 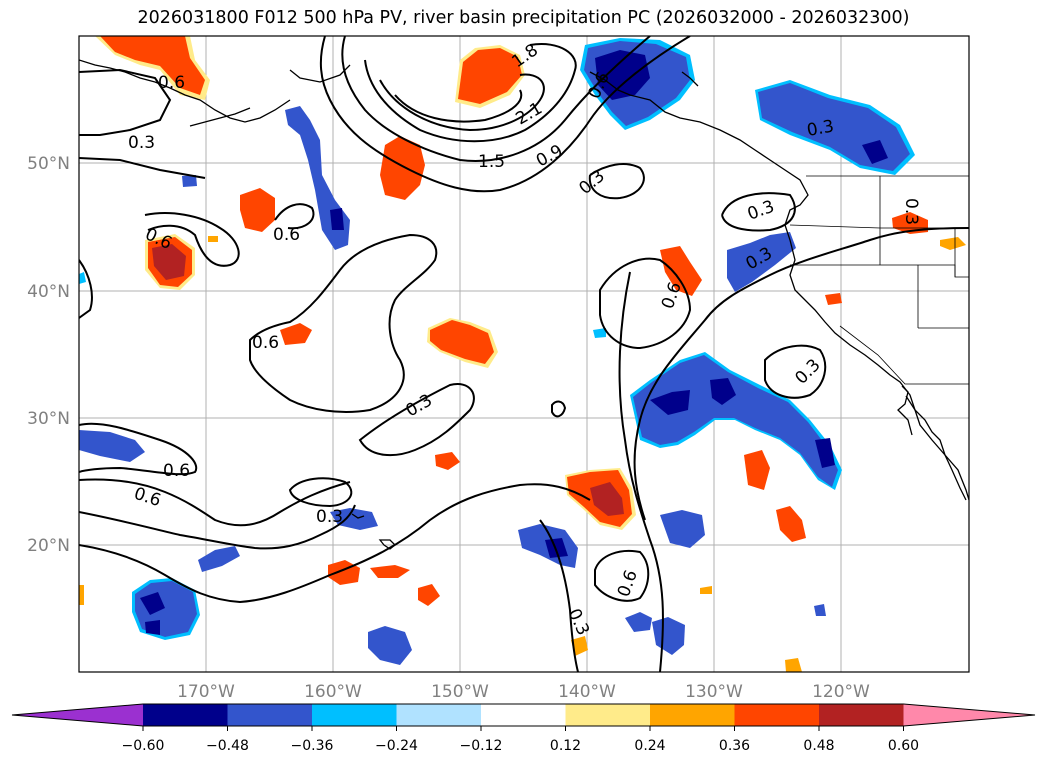 I want to click on contour-label: 1.5, so click(x=491, y=162).